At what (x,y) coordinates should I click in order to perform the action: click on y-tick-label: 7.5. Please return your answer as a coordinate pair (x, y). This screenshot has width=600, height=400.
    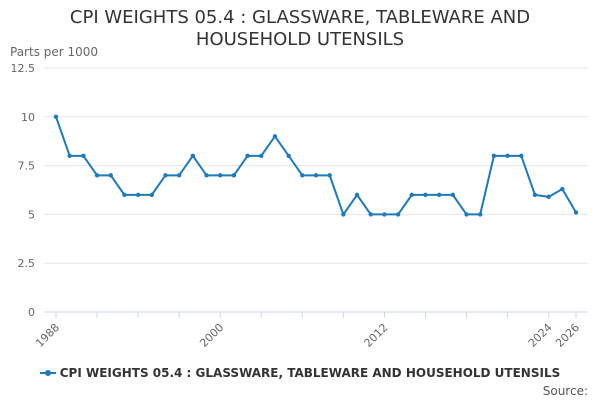
    Looking at the image, I should click on (27, 166).